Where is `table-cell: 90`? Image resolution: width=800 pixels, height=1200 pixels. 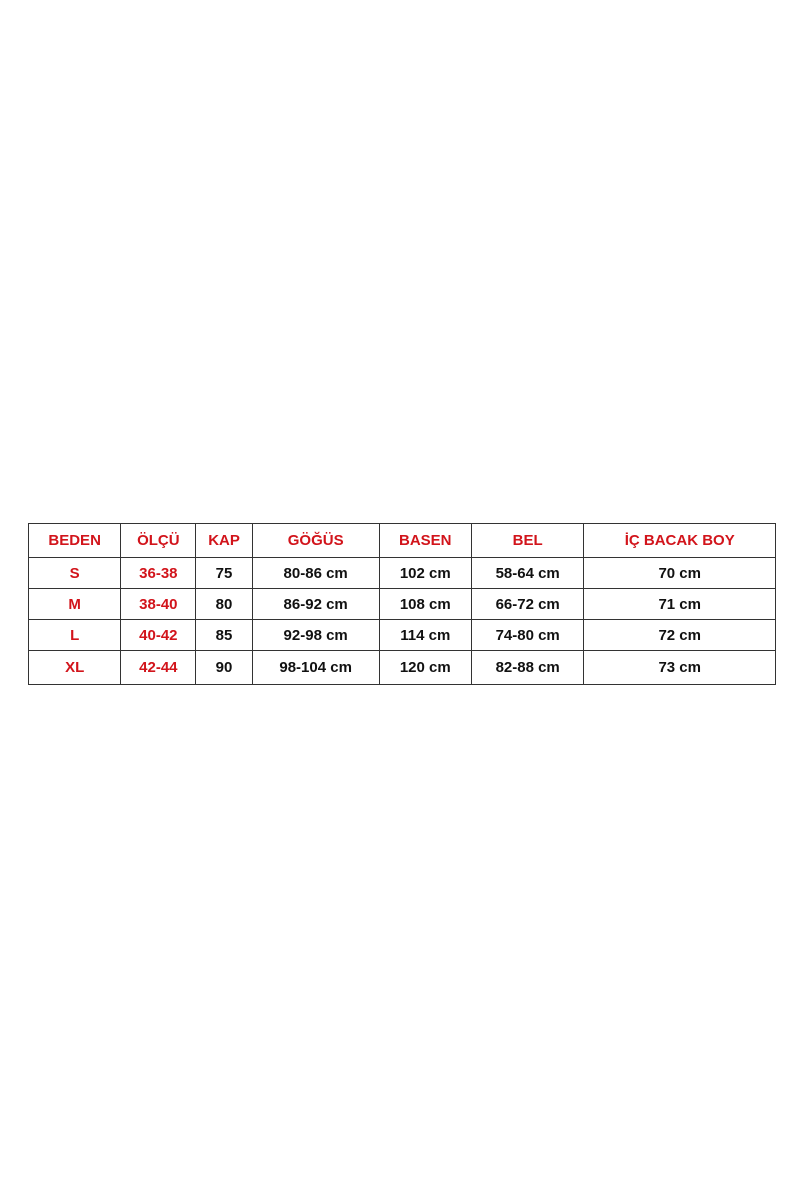
table-cell: 90 is located at coordinates (224, 667).